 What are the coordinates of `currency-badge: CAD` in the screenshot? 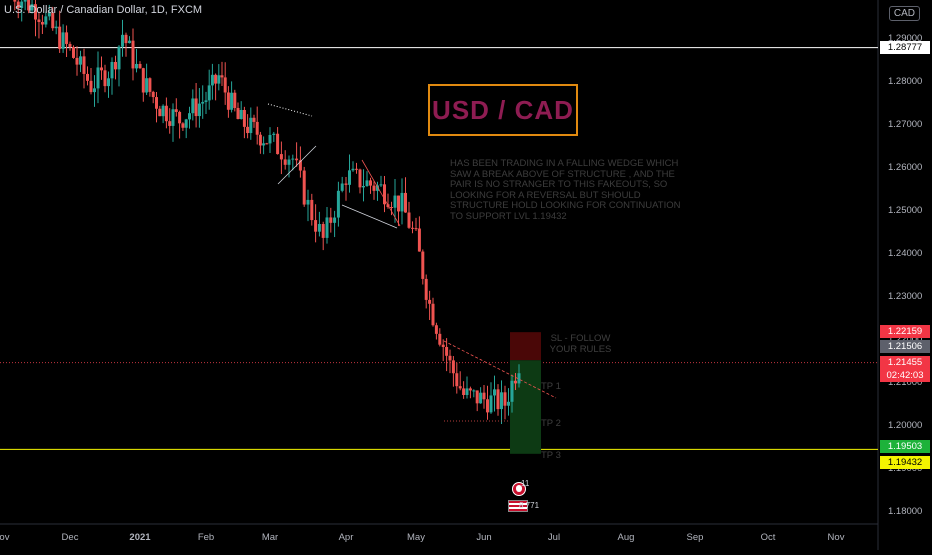 It's located at (904, 13).